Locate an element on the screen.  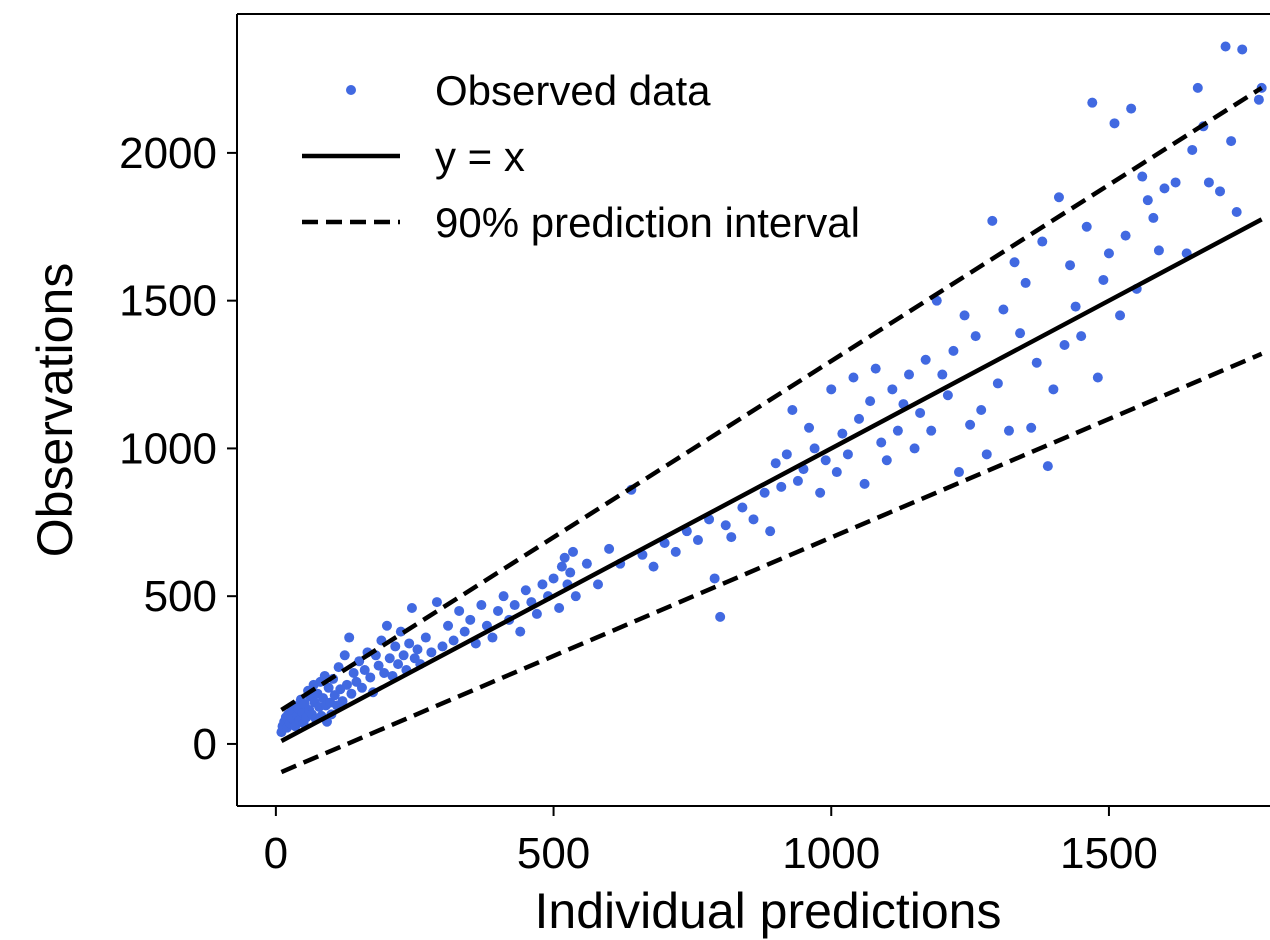
y-axis-label: Observations is located at coordinates (55, 410).